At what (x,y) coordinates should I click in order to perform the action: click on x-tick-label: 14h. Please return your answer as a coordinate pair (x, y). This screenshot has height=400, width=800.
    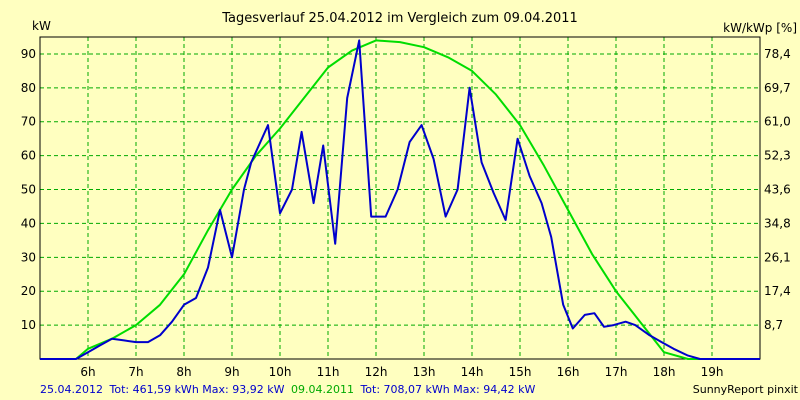
    Looking at the image, I should click on (472, 372).